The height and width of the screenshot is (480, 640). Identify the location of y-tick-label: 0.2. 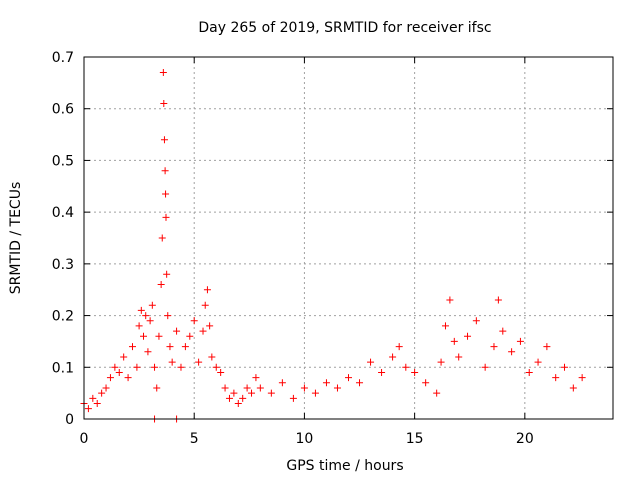
(63, 317).